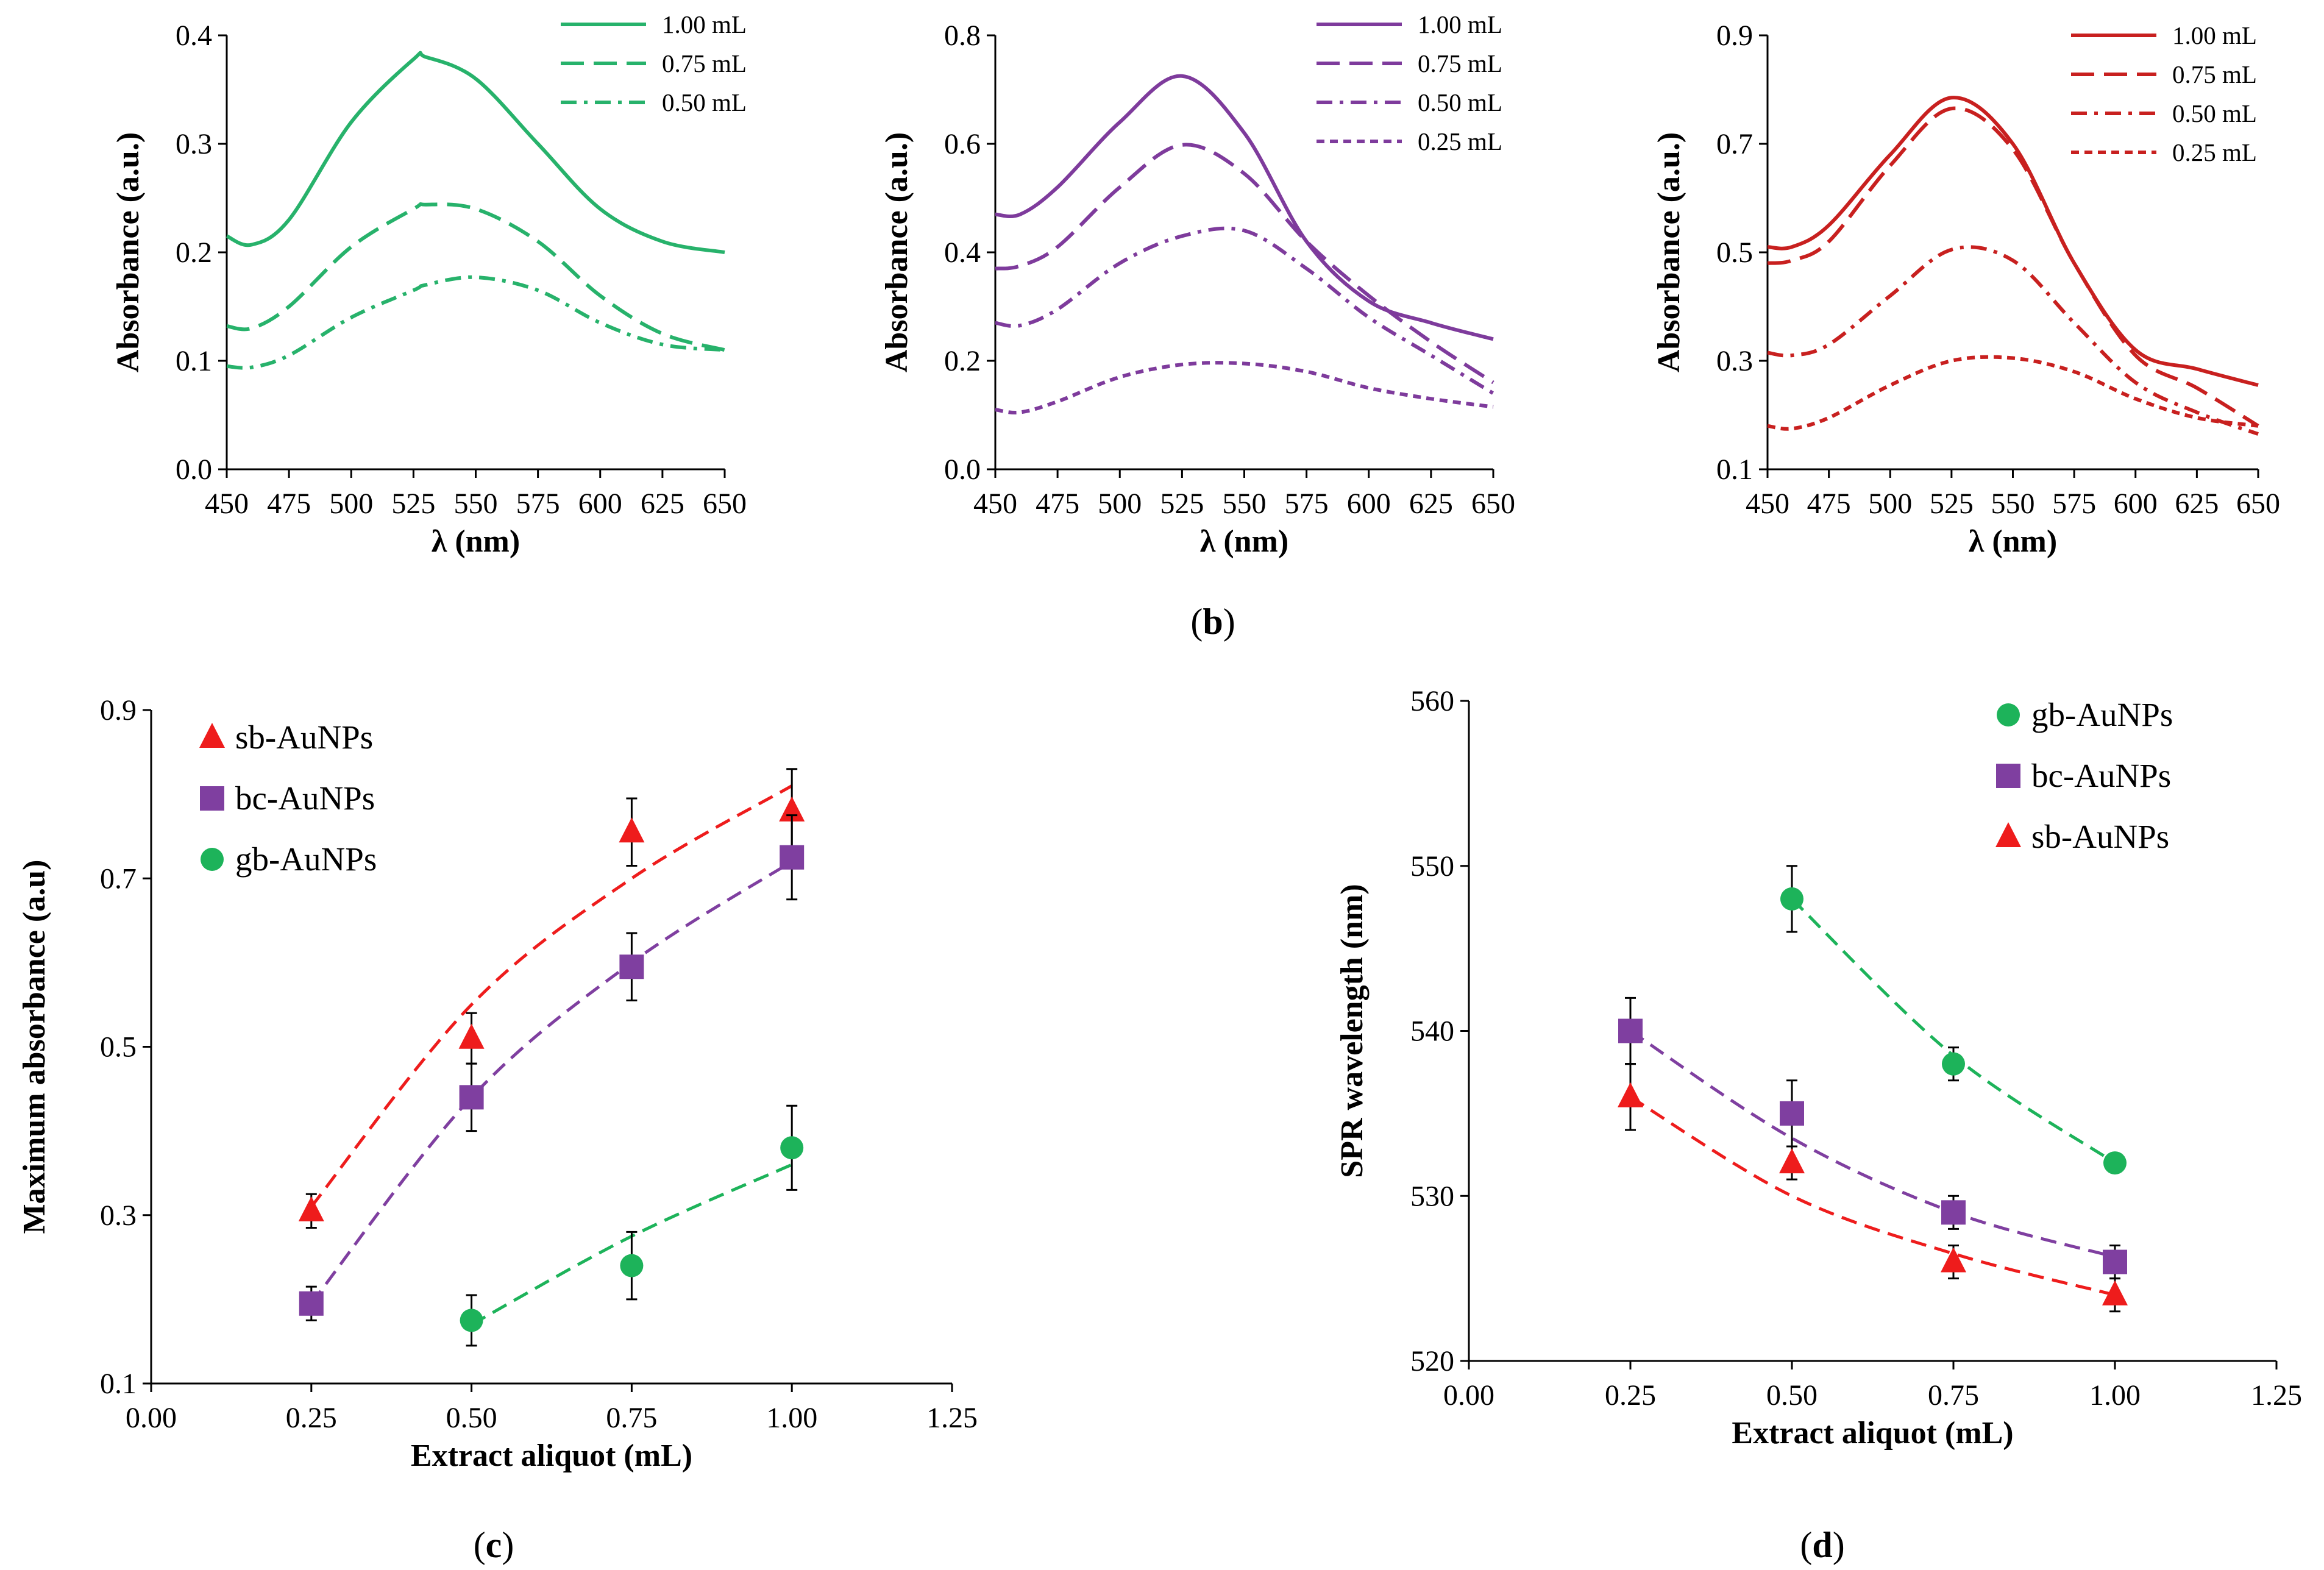 This screenshot has width=2324, height=1570. What do you see at coordinates (1432, 1196) in the screenshot?
I see `y-tick-label: 530` at bounding box center [1432, 1196].